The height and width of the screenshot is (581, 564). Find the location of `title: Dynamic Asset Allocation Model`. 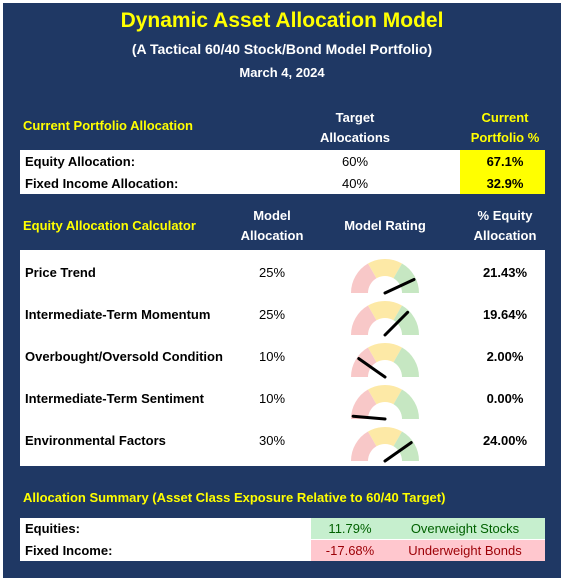

title: Dynamic Asset Allocation Model is located at coordinates (282, 20).